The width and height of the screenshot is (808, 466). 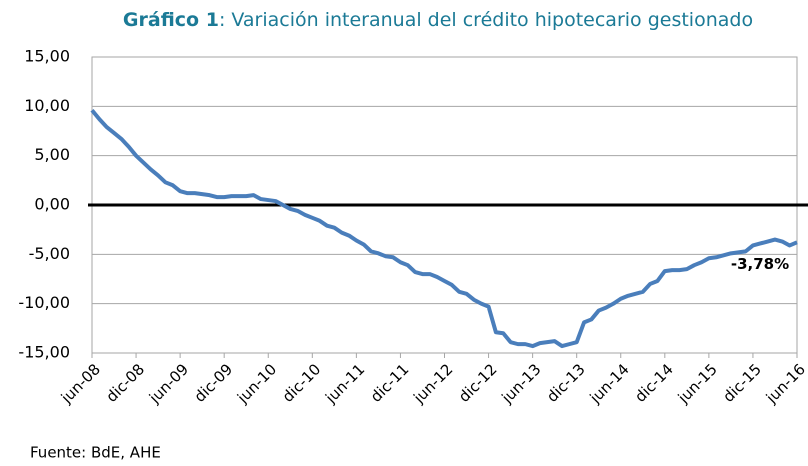 What do you see at coordinates (168, 383) in the screenshot?
I see `x-tick-label: jun-09` at bounding box center [168, 383].